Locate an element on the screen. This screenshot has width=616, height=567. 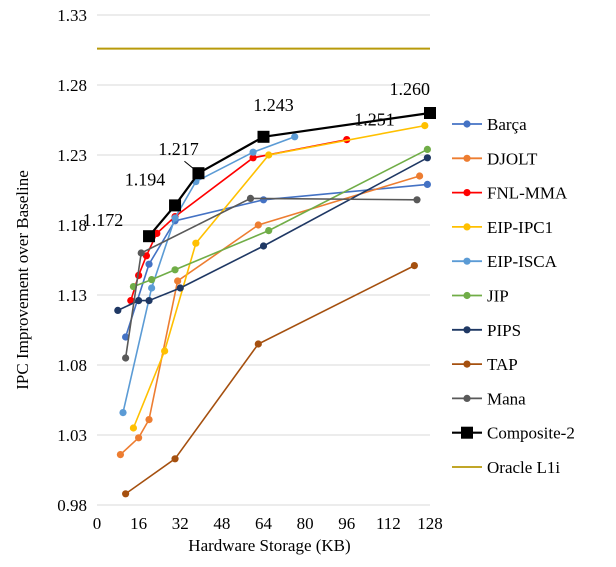
x-tick-label: 0 is located at coordinates (97, 523).